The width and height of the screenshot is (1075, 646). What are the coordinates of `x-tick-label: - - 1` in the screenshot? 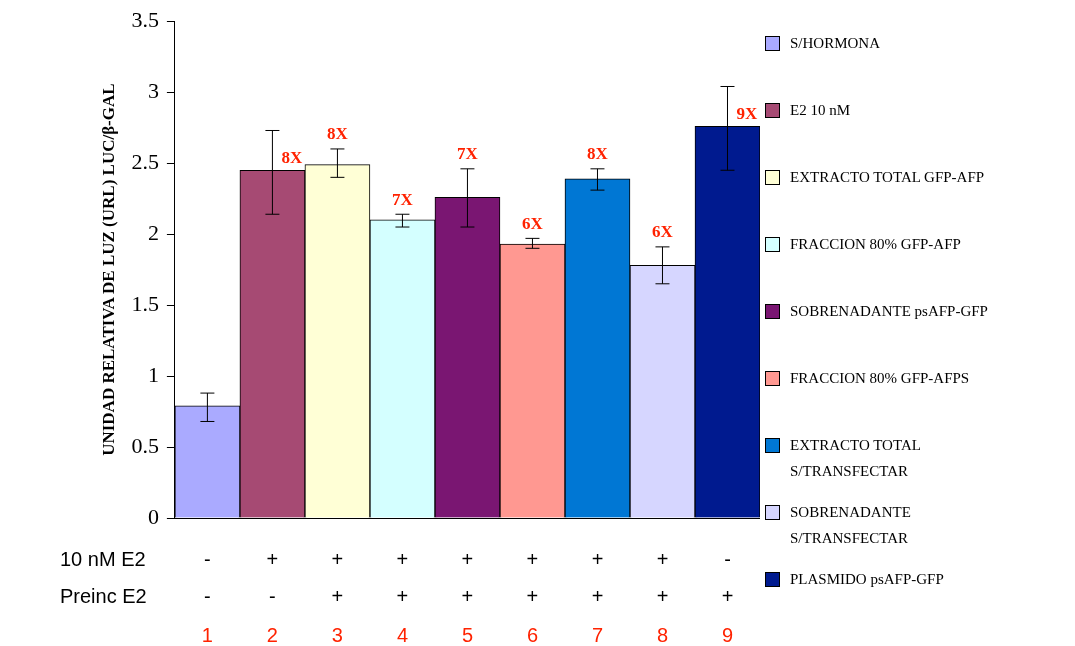 It's located at (207, 596).